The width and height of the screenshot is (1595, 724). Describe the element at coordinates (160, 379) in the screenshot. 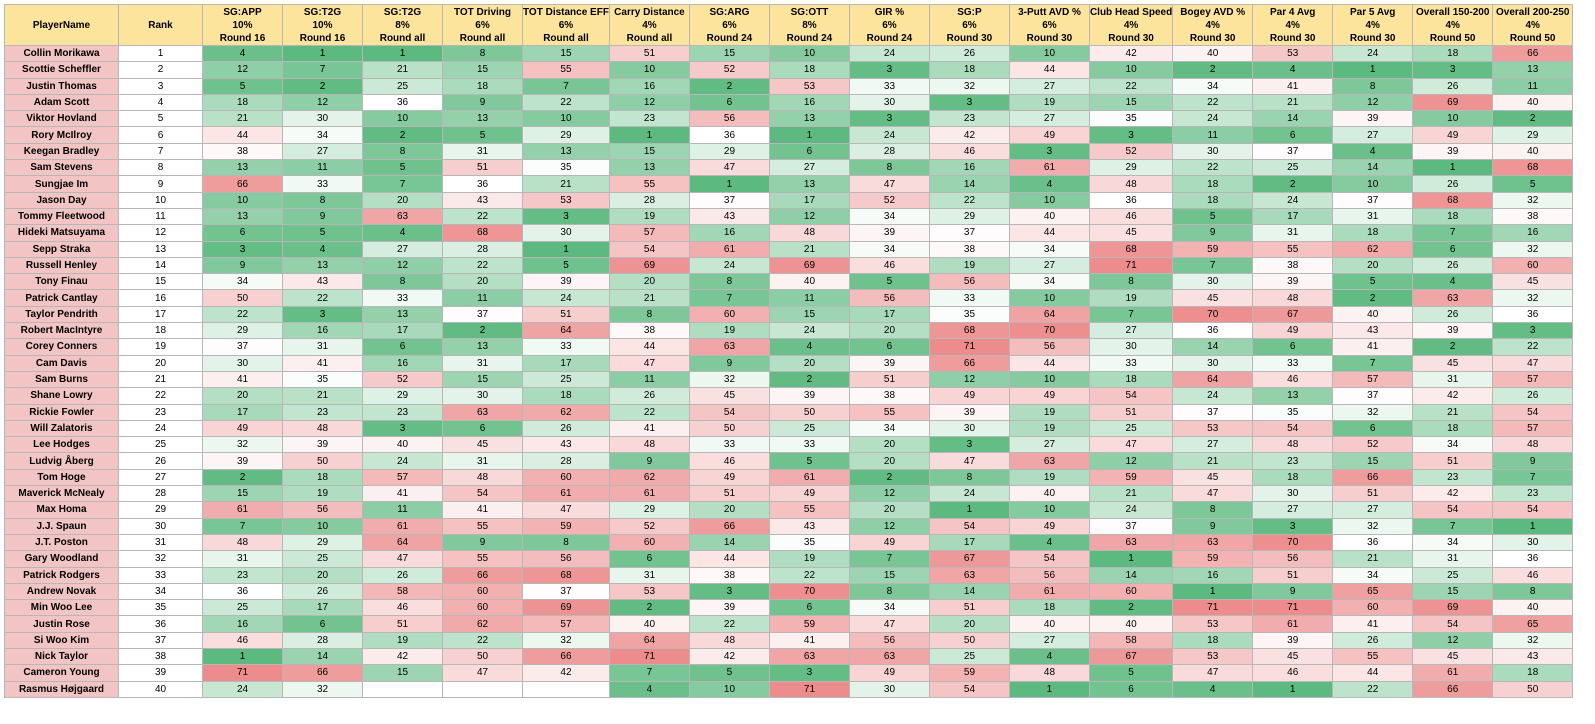

I see `rank-cell: 21` at that location.